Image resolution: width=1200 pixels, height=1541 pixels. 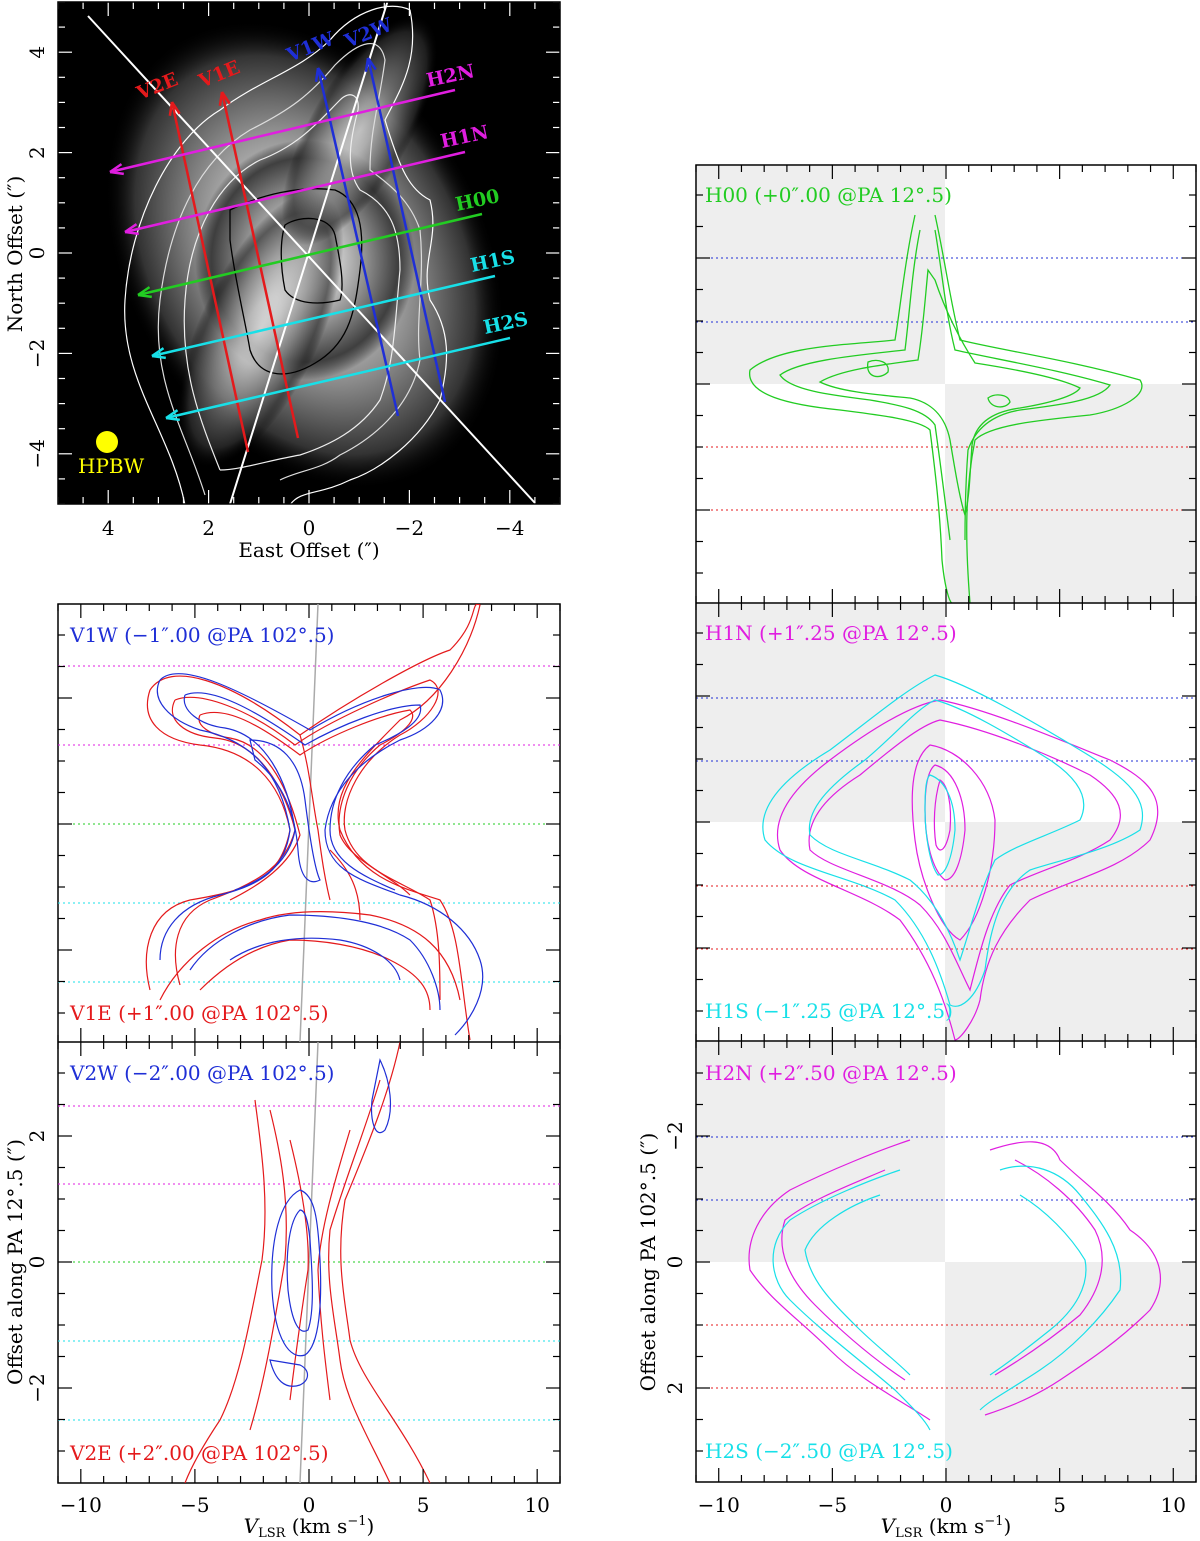 I want to click on pv-h2-bottom-label: H2S (−2″.50 @PA 12°.5), so click(x=829, y=1451).